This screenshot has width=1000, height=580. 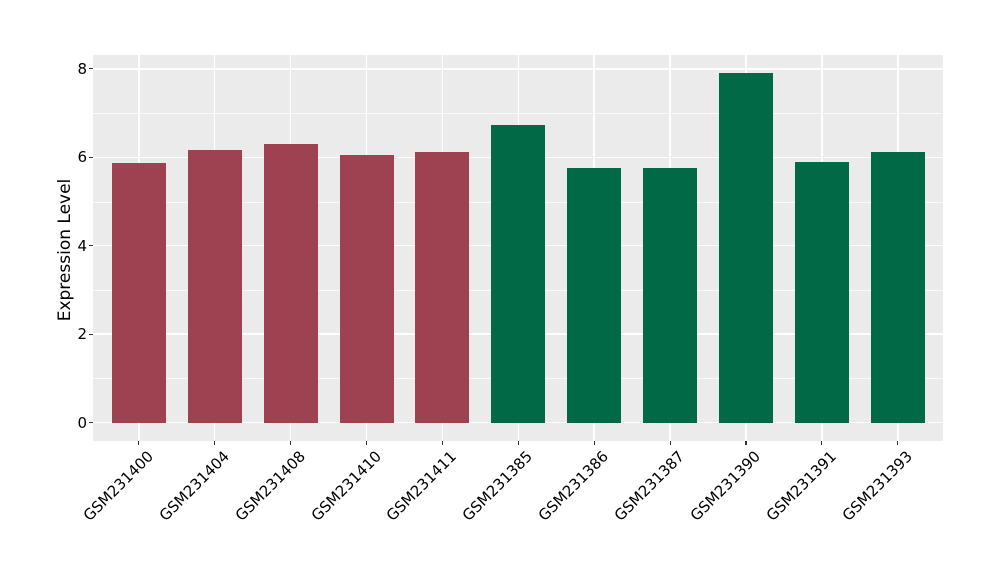 What do you see at coordinates (746, 443) in the screenshot?
I see `x-tick-mark-GSM231390` at bounding box center [746, 443].